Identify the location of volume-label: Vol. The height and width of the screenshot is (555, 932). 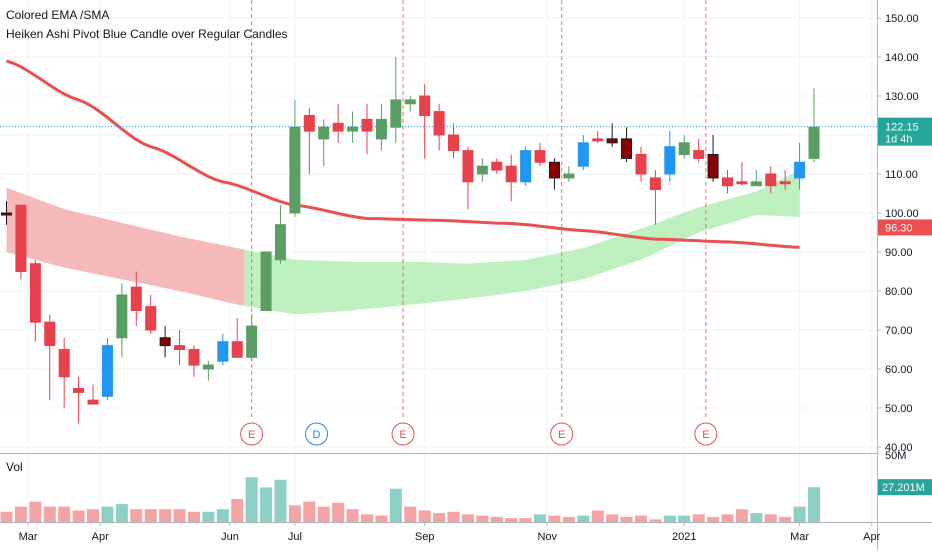
(14, 467).